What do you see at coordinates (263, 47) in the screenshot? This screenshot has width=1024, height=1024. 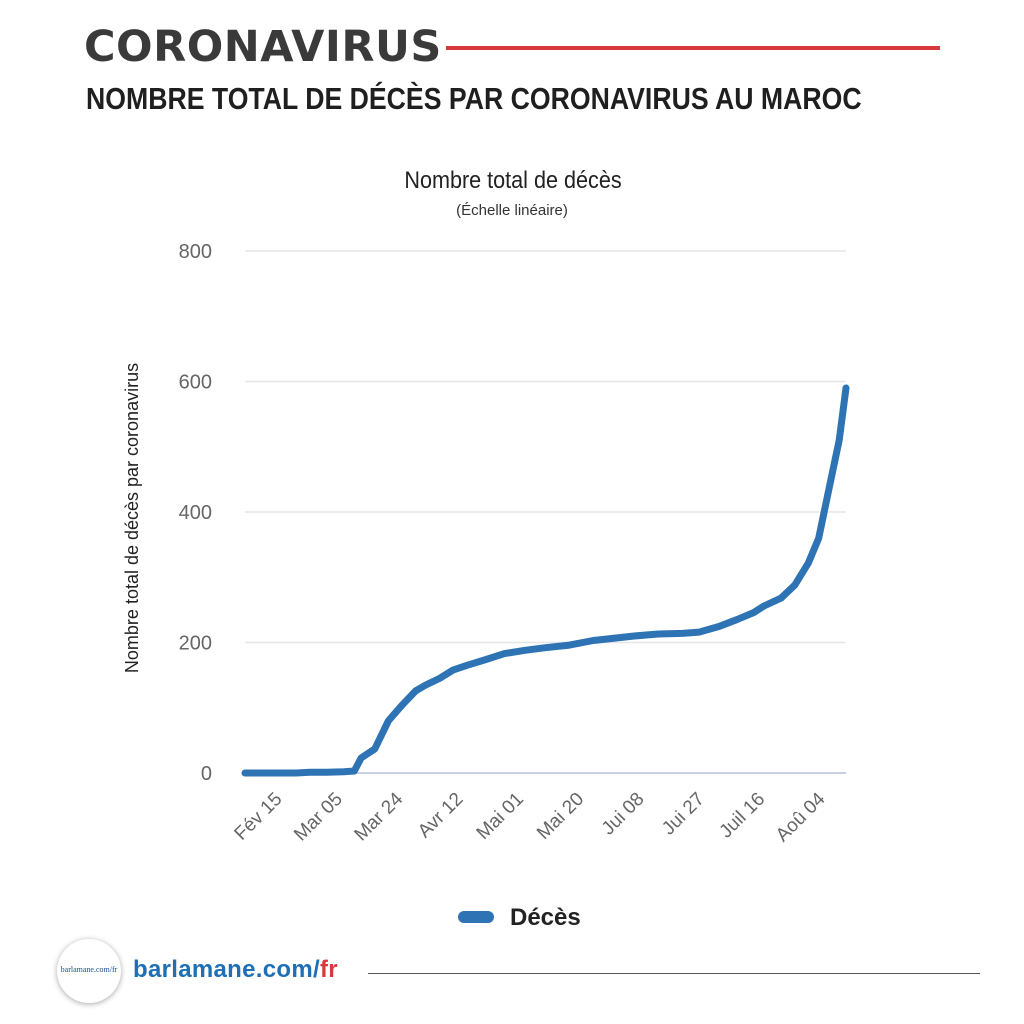 I see `brand-title: CORONAVIRUS` at bounding box center [263, 47].